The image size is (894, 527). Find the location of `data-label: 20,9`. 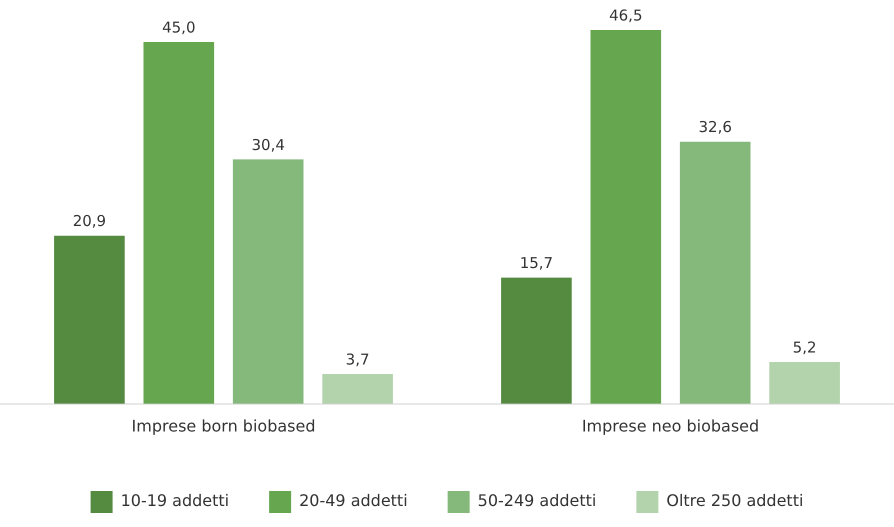

data-label: 20,9 is located at coordinates (89, 221).